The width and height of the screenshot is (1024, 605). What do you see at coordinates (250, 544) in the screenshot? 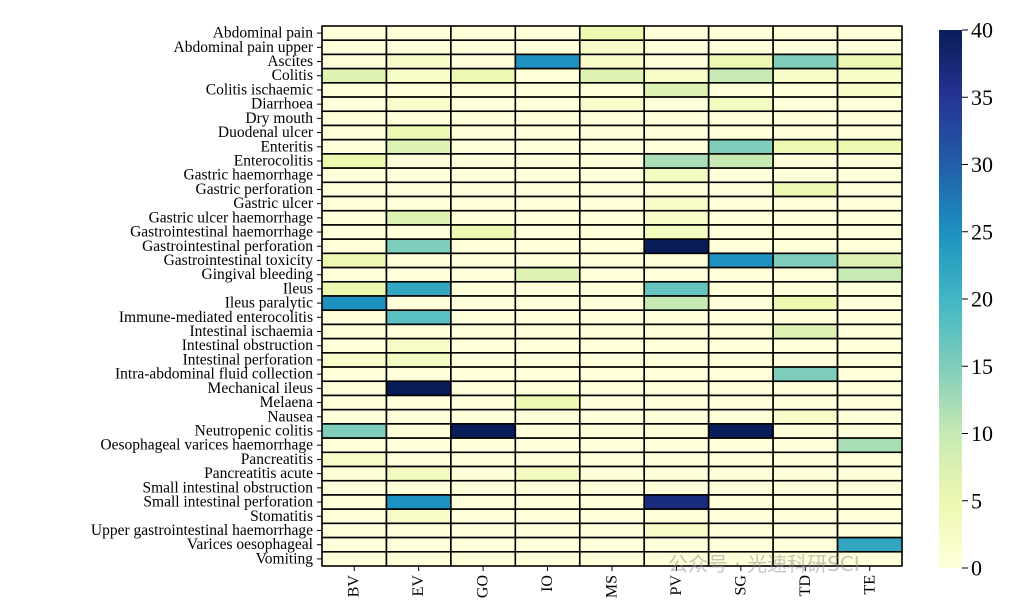
I see `row-label: Varices oesophageal` at bounding box center [250, 544].